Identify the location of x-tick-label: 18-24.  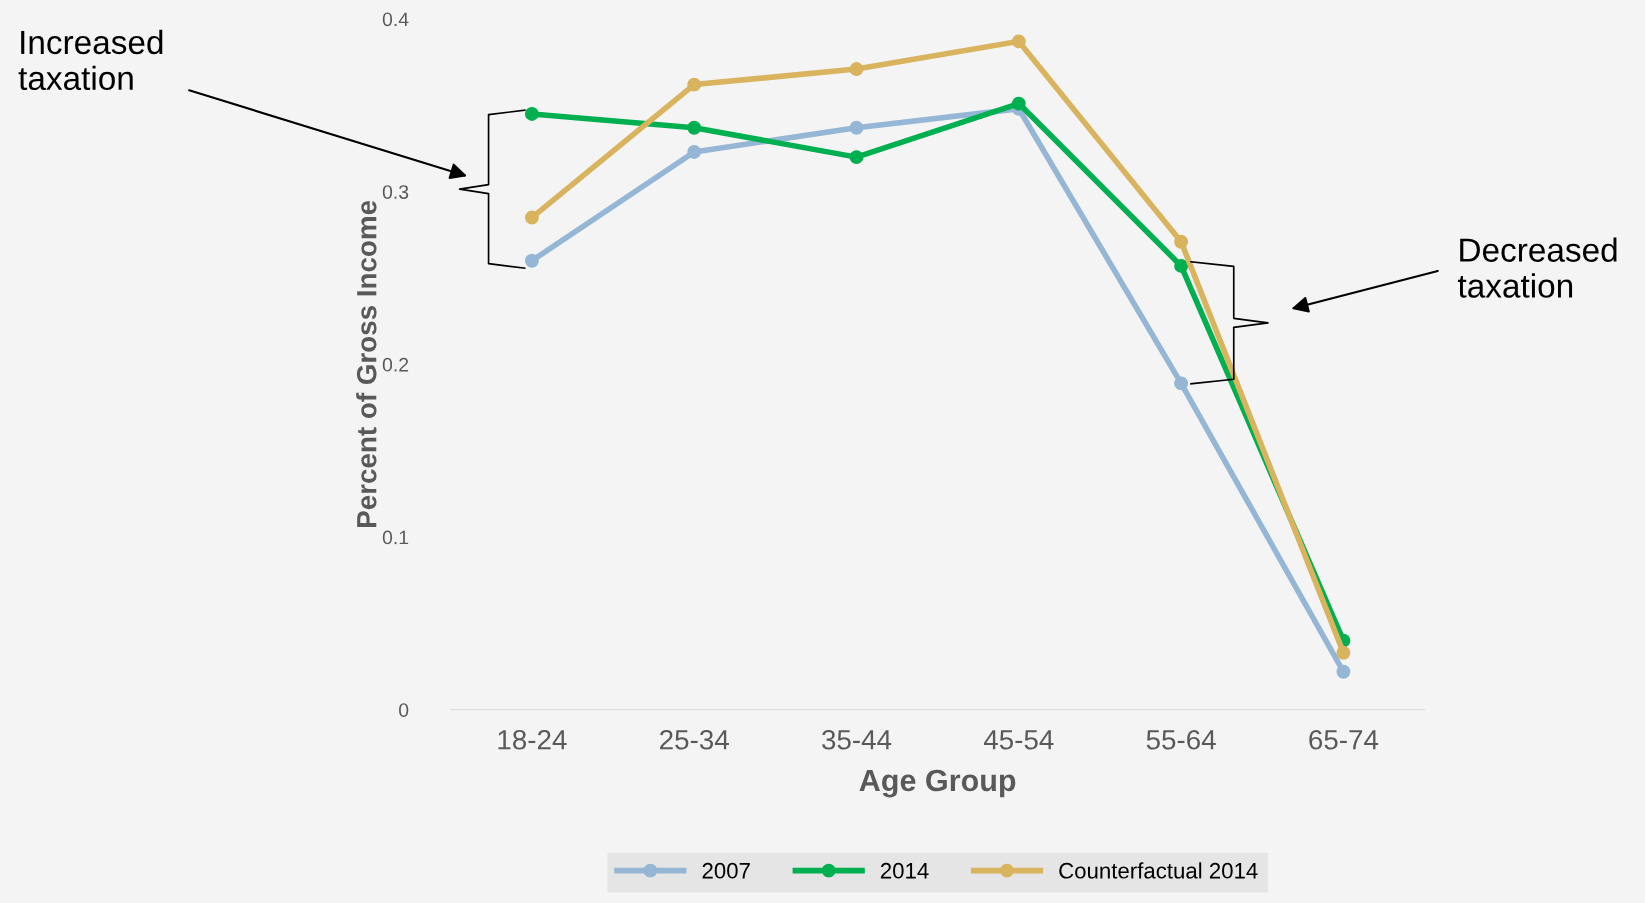
(532, 739).